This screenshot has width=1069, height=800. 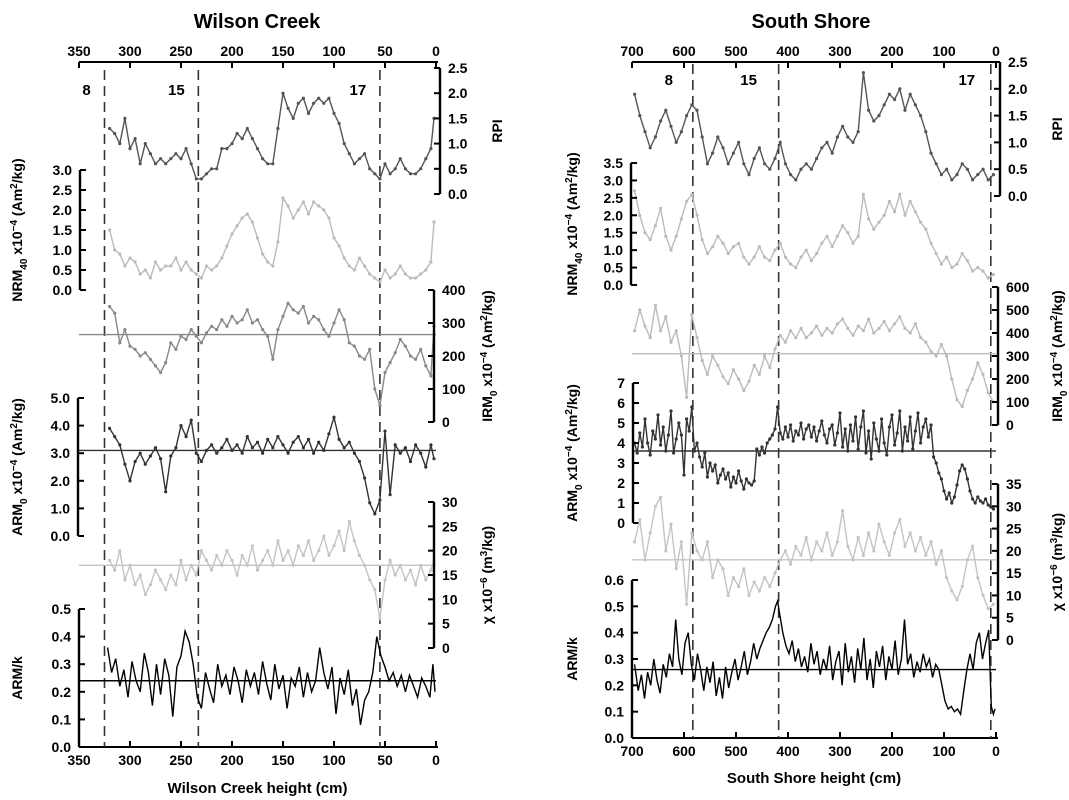 What do you see at coordinates (62, 692) in the screenshot?
I see `y-tick-label: 0.2` at bounding box center [62, 692].